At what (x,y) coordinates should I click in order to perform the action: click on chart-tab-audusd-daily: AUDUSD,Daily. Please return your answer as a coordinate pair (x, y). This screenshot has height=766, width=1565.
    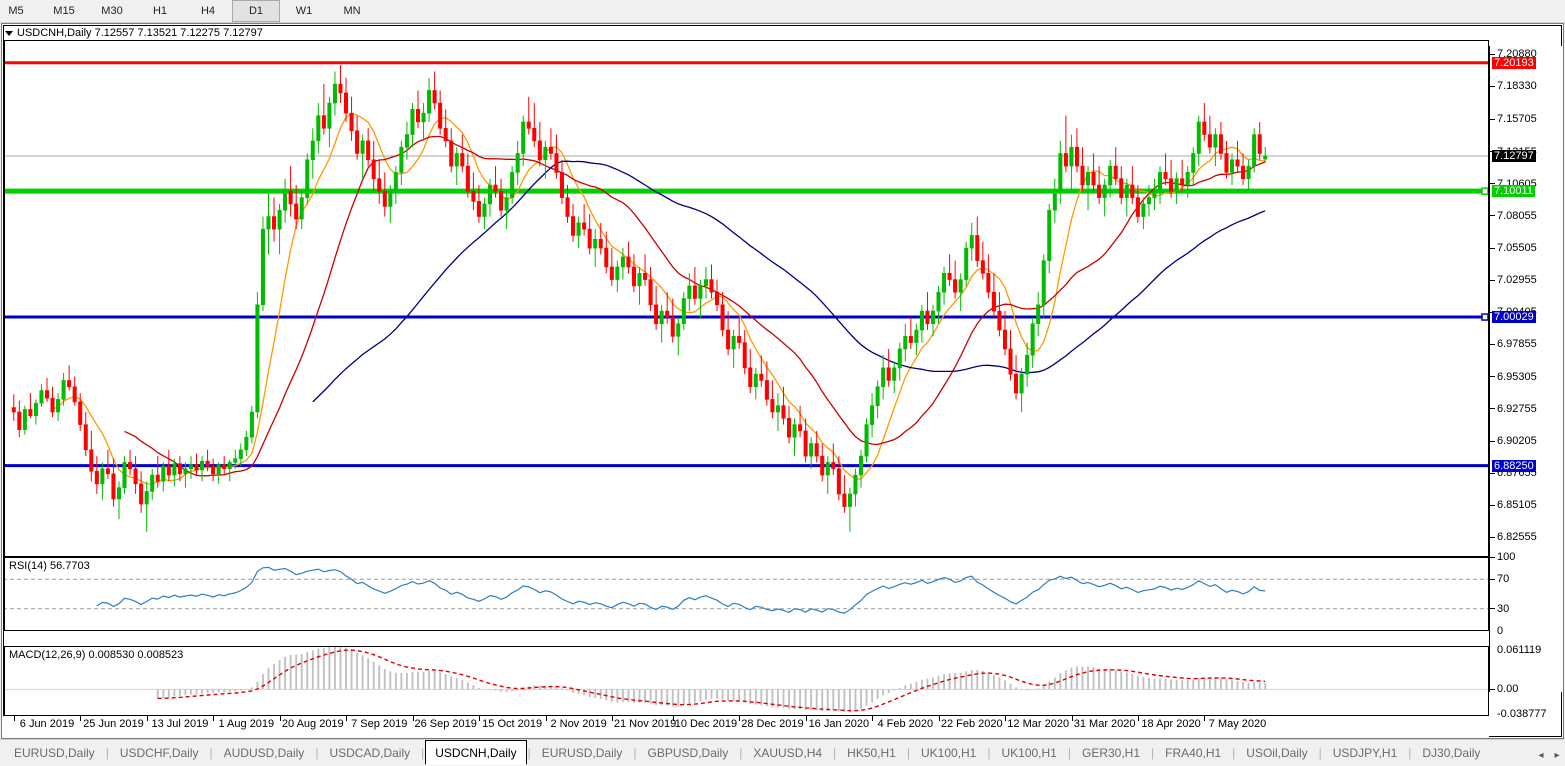
    Looking at the image, I should click on (264, 753).